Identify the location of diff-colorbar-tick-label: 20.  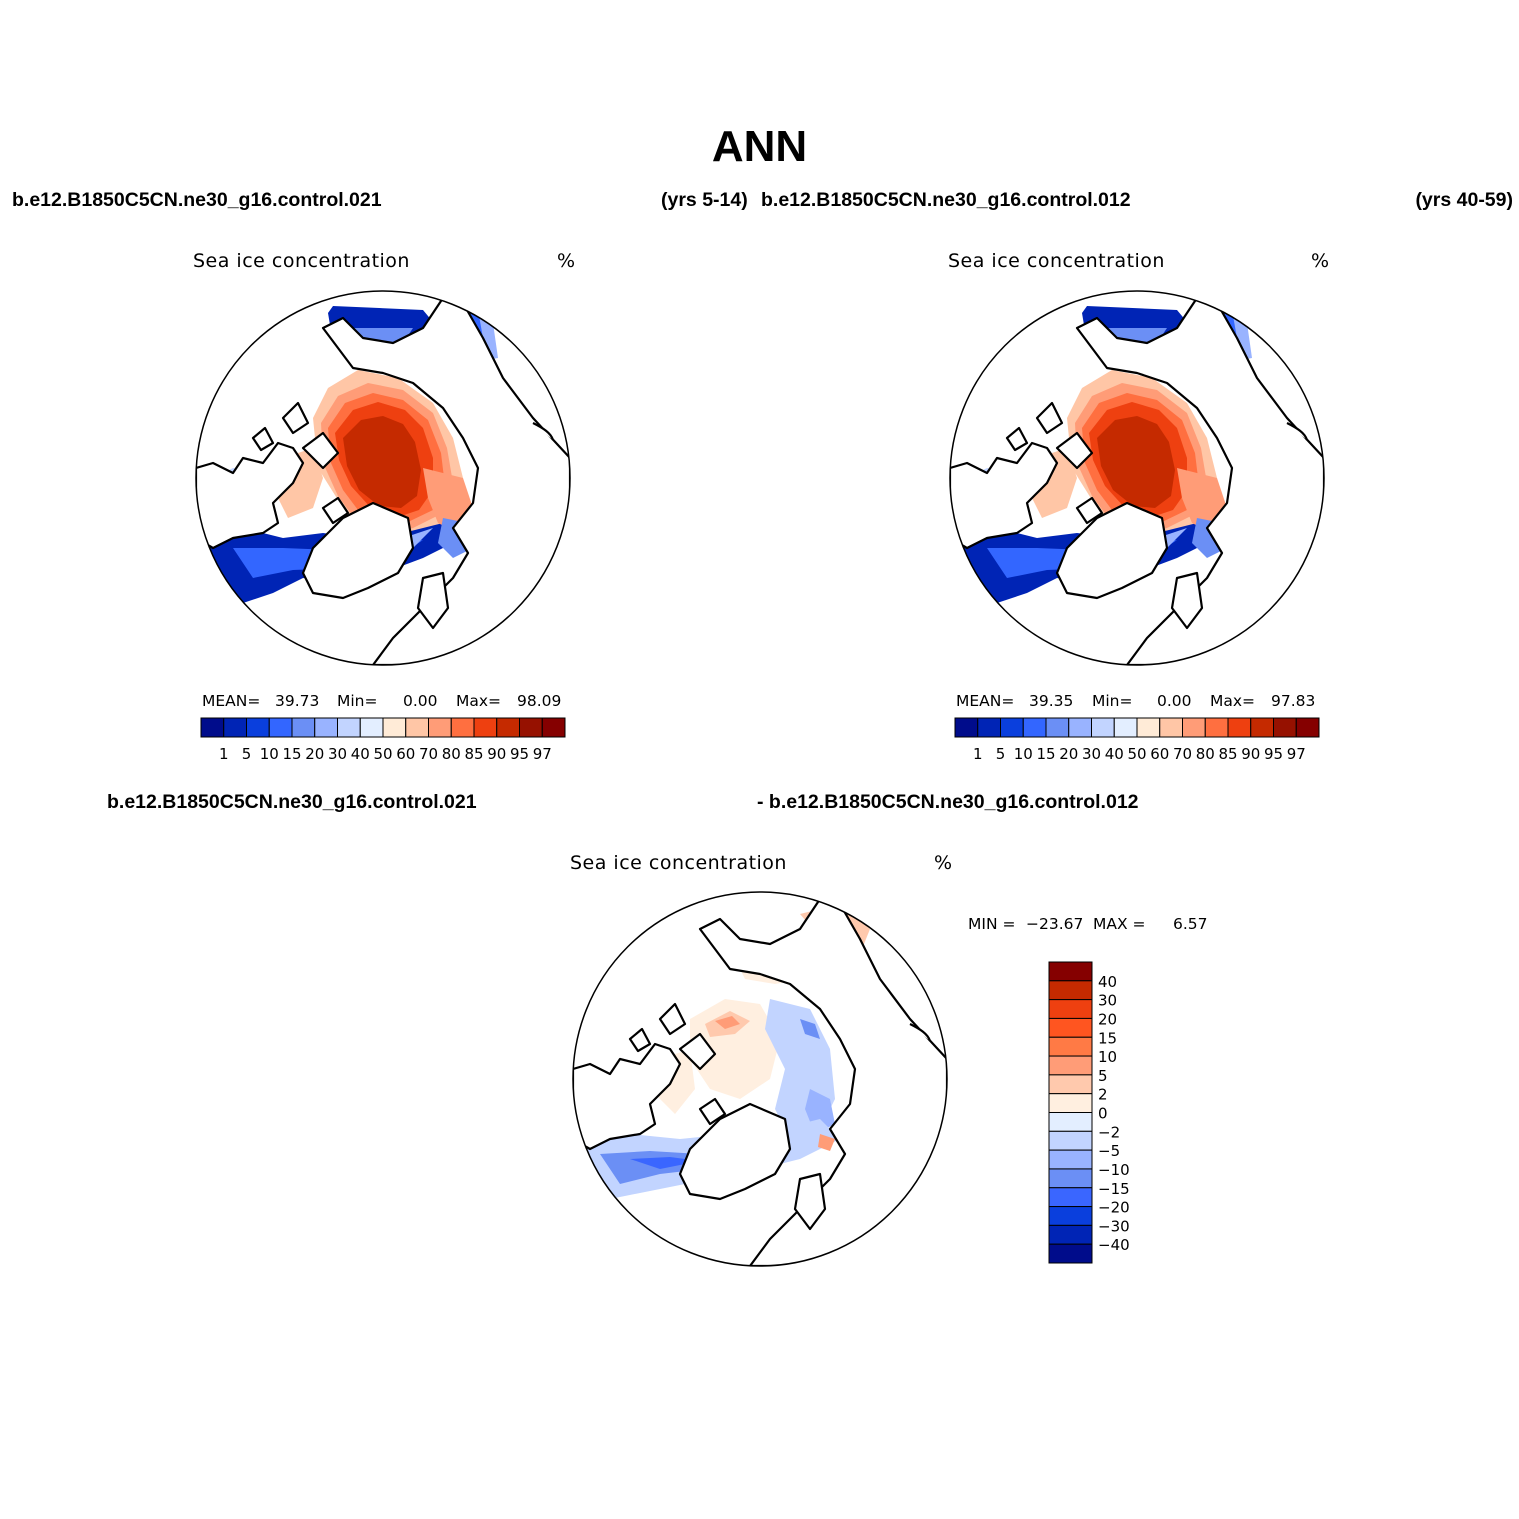
(1107, 1019).